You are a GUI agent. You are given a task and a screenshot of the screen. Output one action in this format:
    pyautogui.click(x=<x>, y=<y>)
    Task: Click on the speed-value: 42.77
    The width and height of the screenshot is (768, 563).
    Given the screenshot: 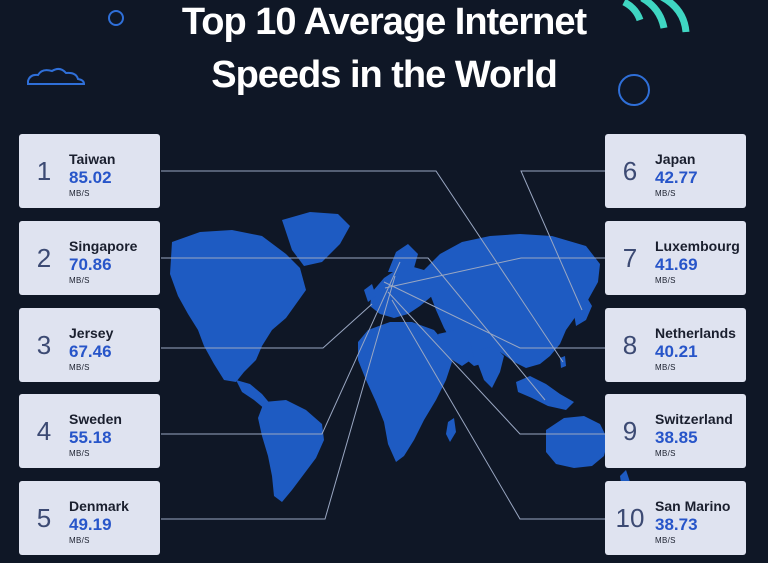 What is the action you would take?
    pyautogui.click(x=676, y=177)
    